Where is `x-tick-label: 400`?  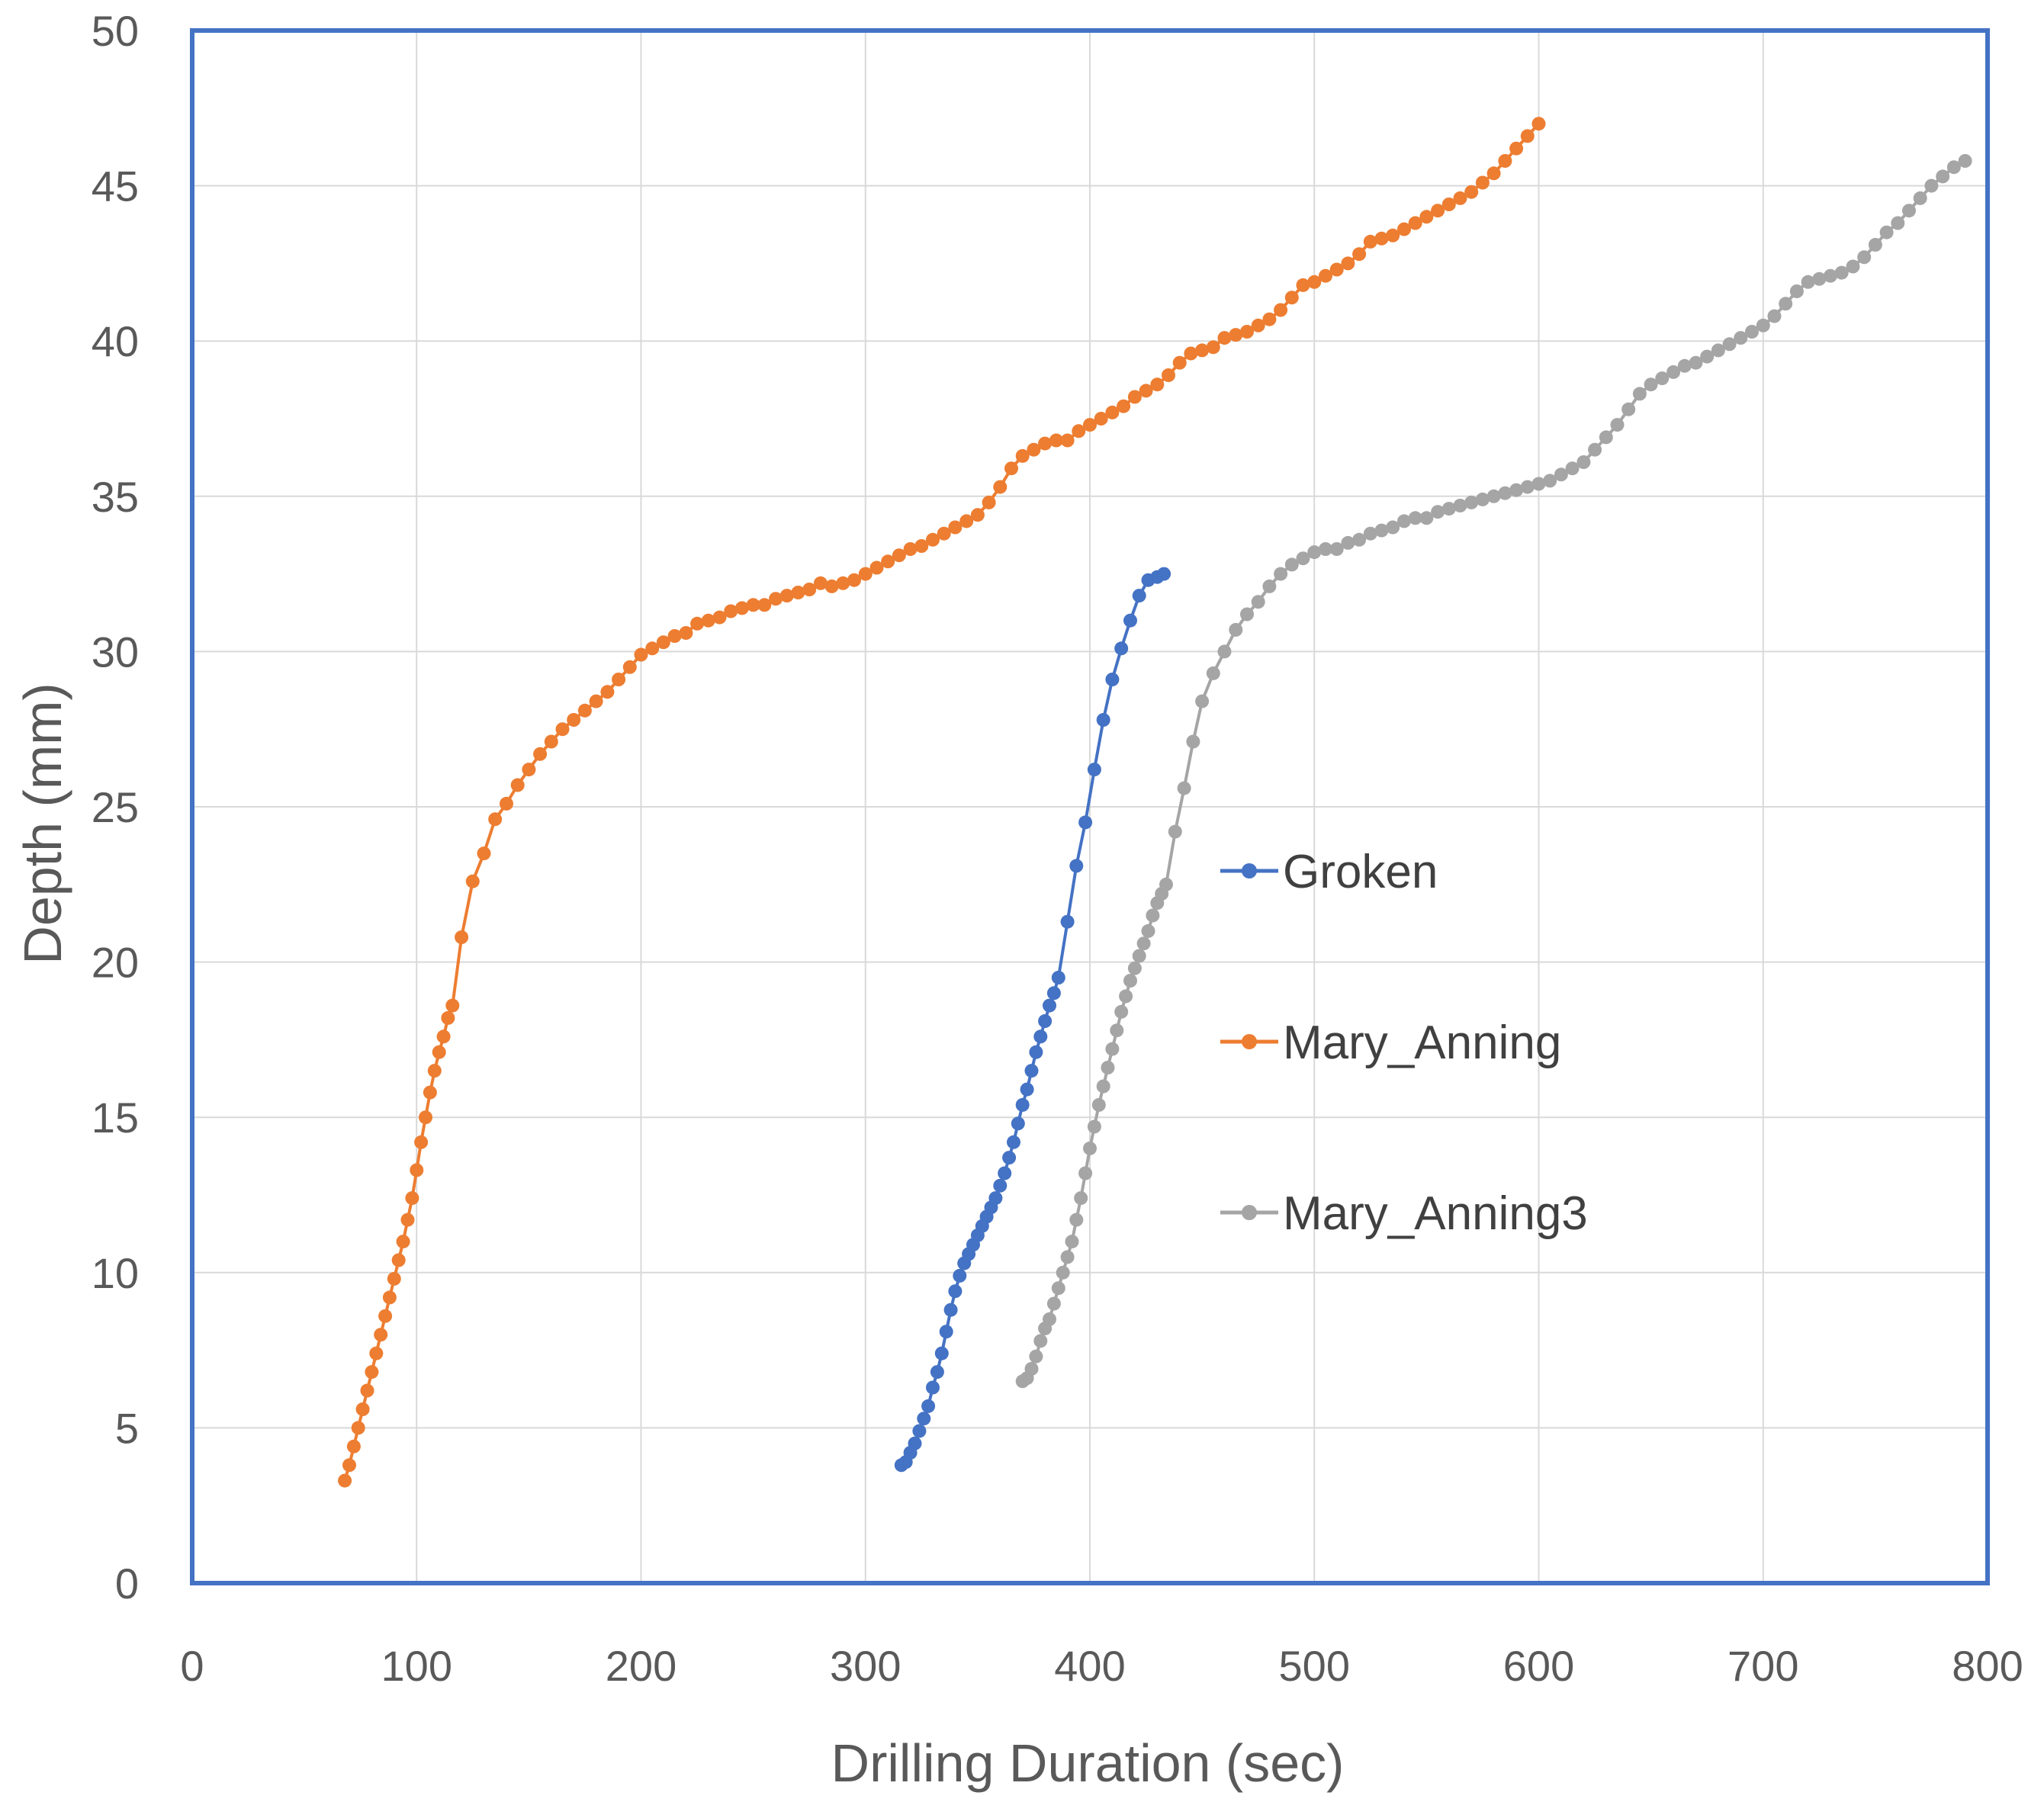 x-tick-label: 400 is located at coordinates (1089, 1666).